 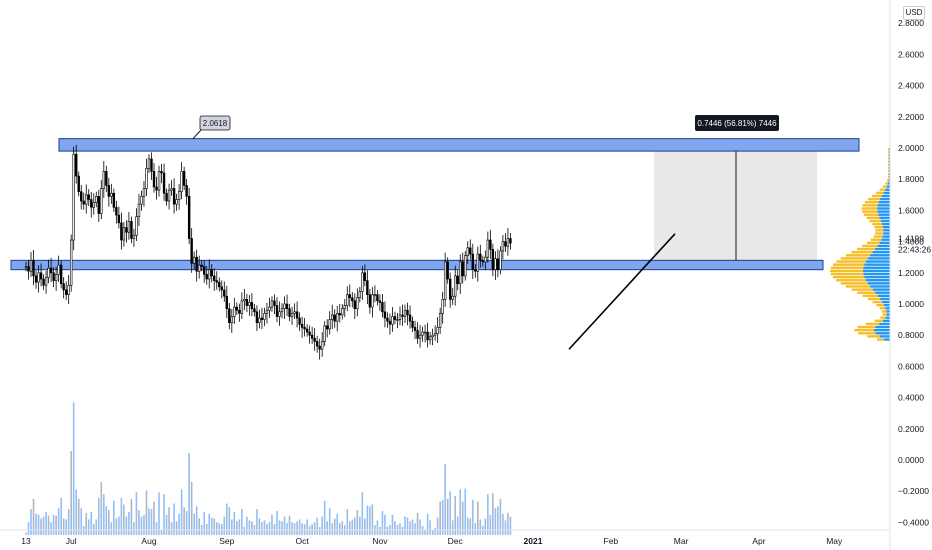 What do you see at coordinates (197, 134) in the screenshot?
I see `high-label-pointer` at bounding box center [197, 134].